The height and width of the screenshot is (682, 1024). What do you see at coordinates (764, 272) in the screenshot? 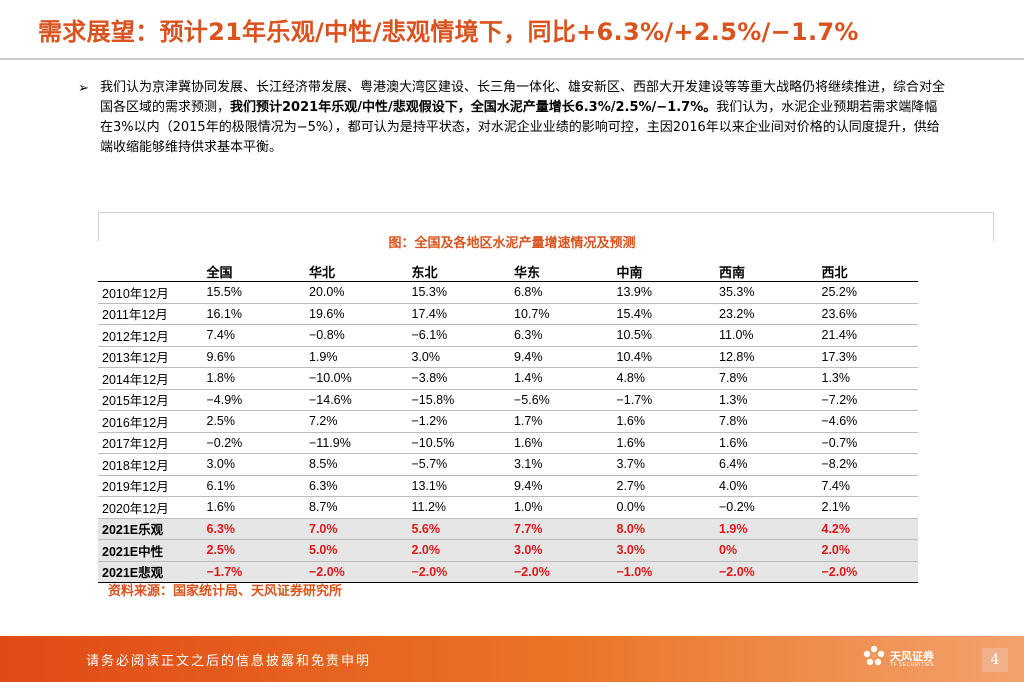
I see `header-cell: 西南` at bounding box center [764, 272].